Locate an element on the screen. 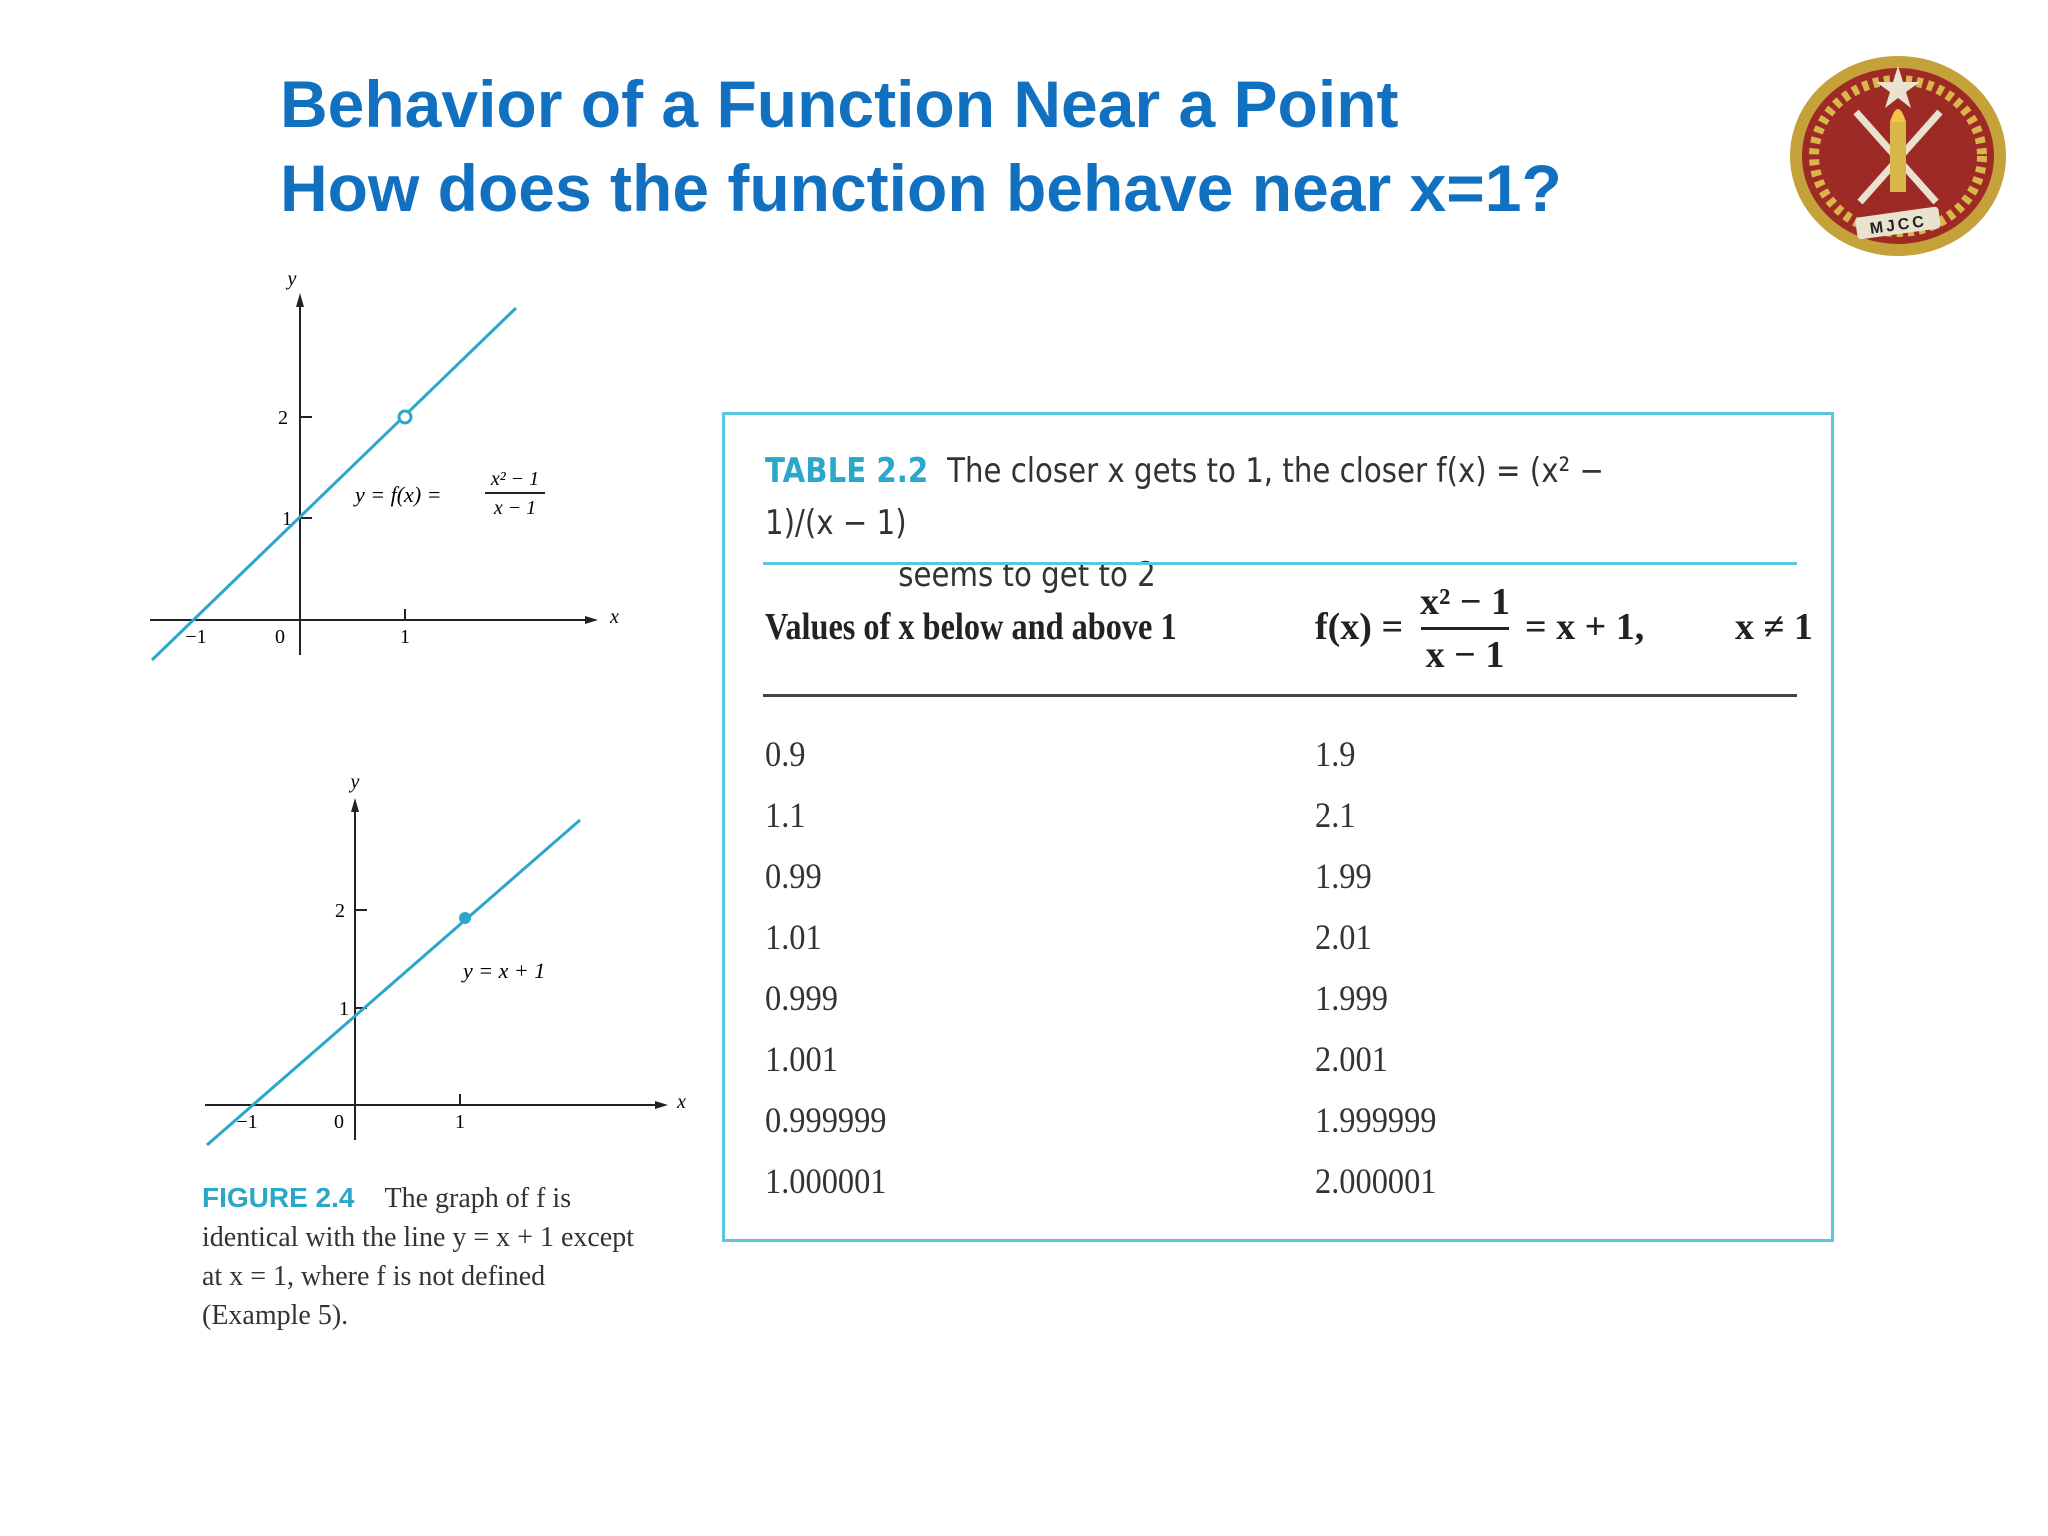 The height and width of the screenshot is (1536, 2048). table-row: 1.000001 2.000001 is located at coordinates (1285, 1190).